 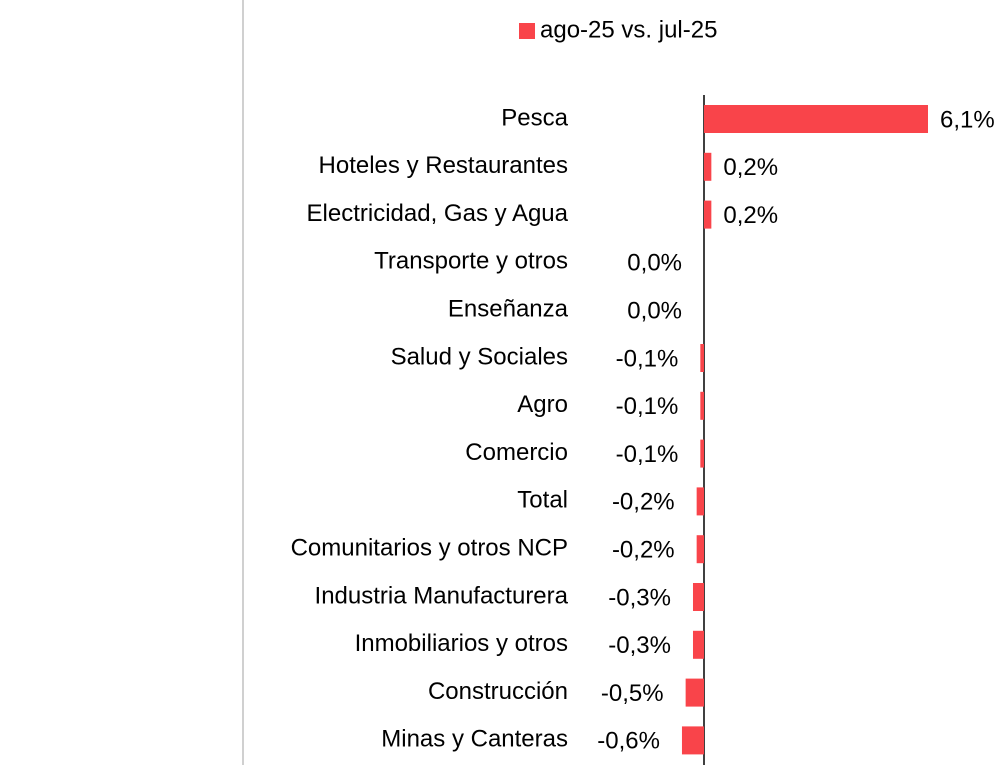 What do you see at coordinates (461, 643) in the screenshot?
I see `category-label: Inmobiliarios y otros` at bounding box center [461, 643].